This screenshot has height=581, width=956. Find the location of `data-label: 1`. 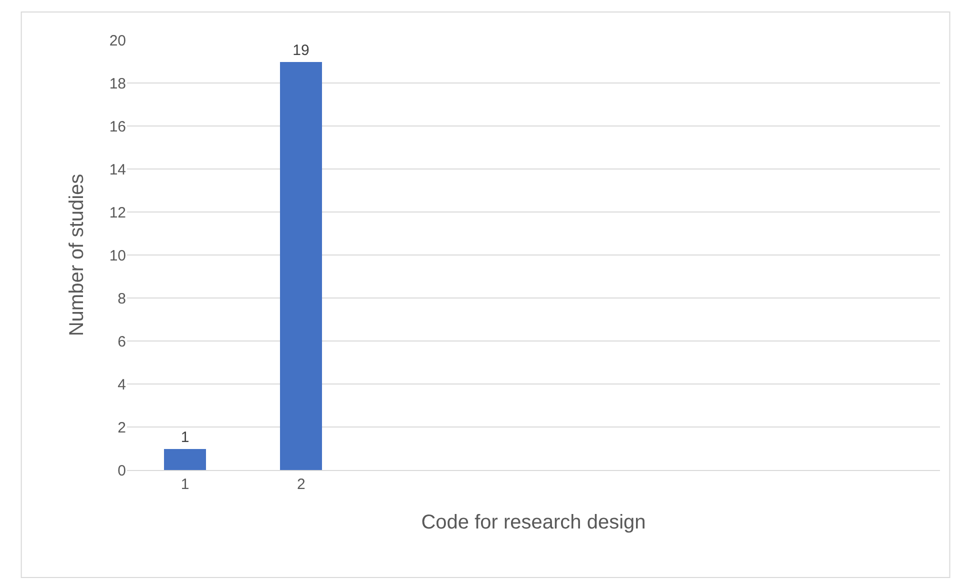

data-label: 1 is located at coordinates (185, 437).